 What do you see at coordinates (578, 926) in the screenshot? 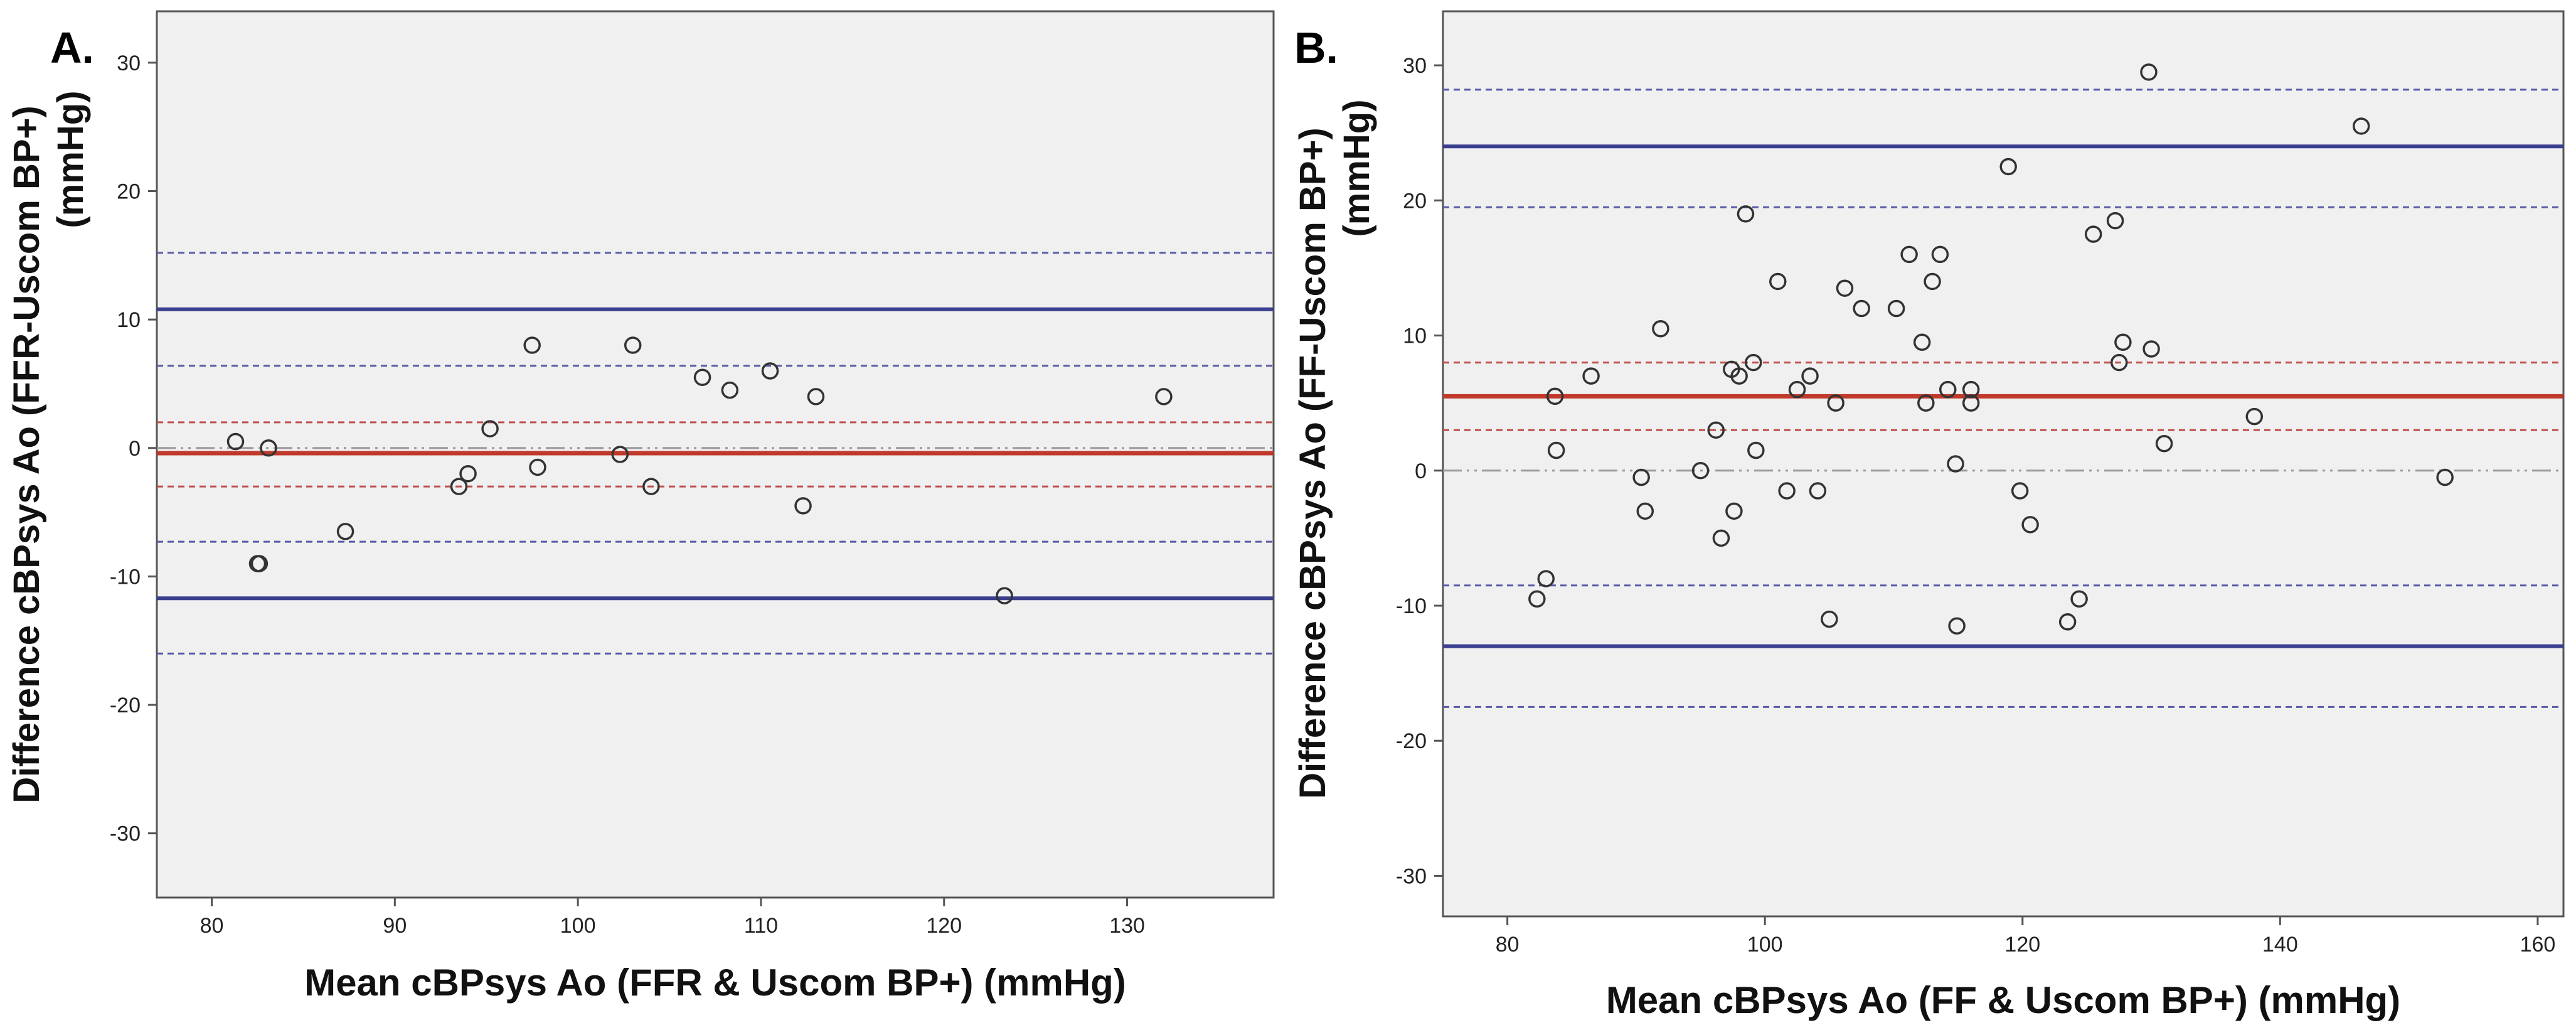
I see `panel-a-x-tick-label: 100` at bounding box center [578, 926].